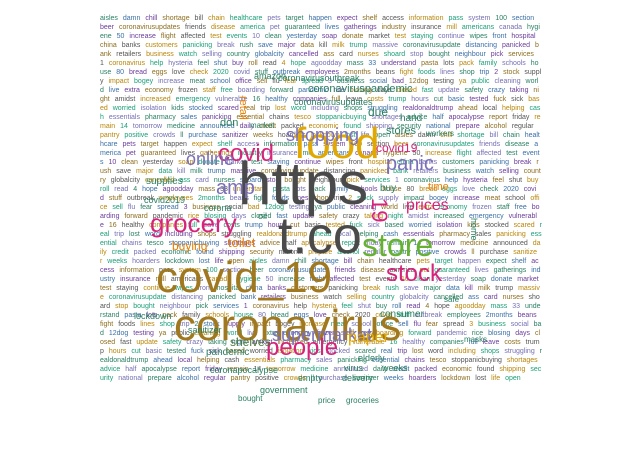 The width and height of the screenshot is (632, 463). Describe the element at coordinates (112, 162) in the screenshot. I see `filler-word: 10` at that location.